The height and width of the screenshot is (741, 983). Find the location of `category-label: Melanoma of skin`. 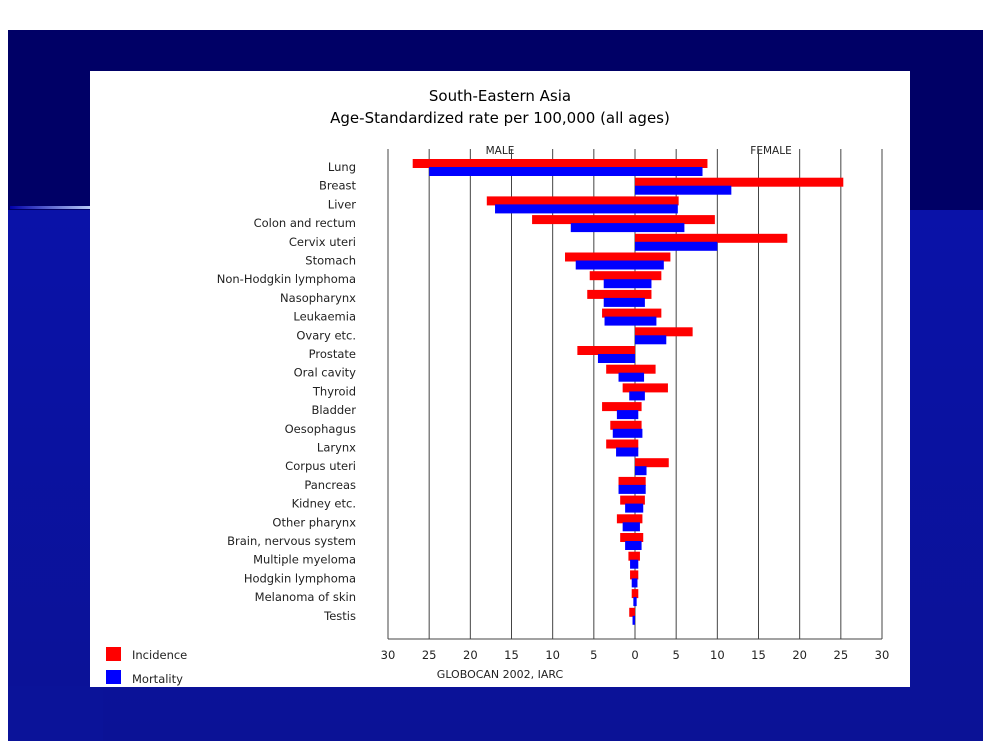

category-label: Melanoma of skin is located at coordinates (305, 597).